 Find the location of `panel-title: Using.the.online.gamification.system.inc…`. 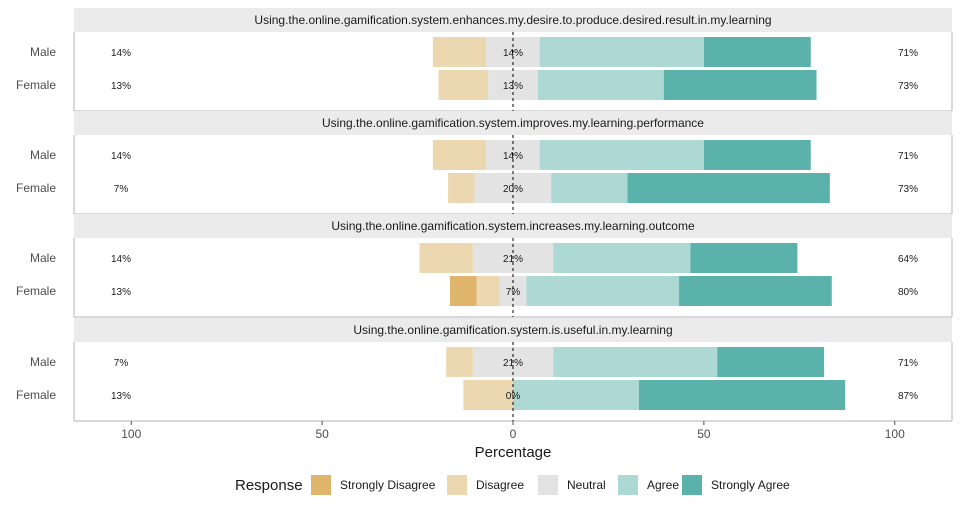

panel-title: Using.the.online.gamification.system.inc… is located at coordinates (513, 226).